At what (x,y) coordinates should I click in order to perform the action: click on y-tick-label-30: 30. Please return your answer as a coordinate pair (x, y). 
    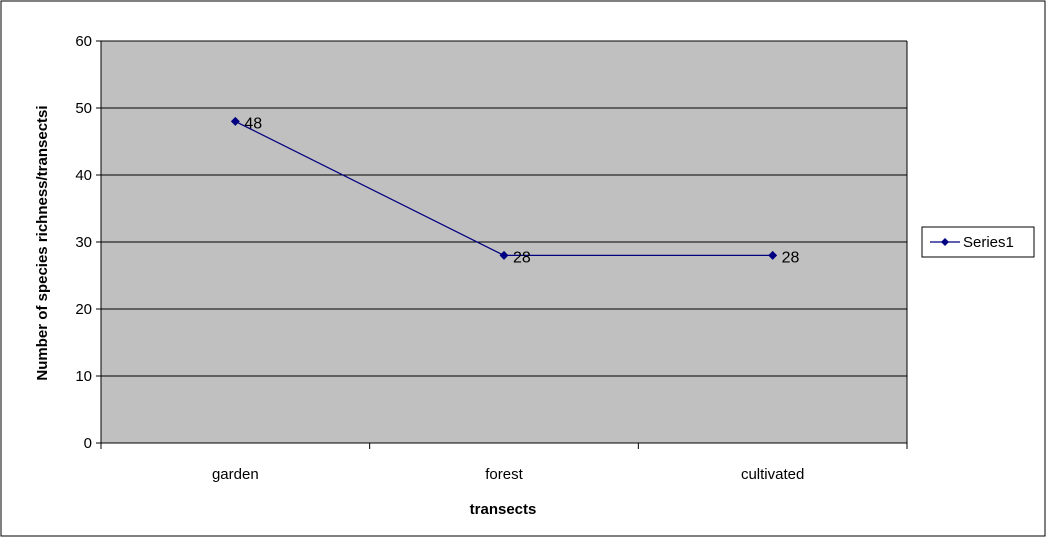
    Looking at the image, I should click on (83, 242).